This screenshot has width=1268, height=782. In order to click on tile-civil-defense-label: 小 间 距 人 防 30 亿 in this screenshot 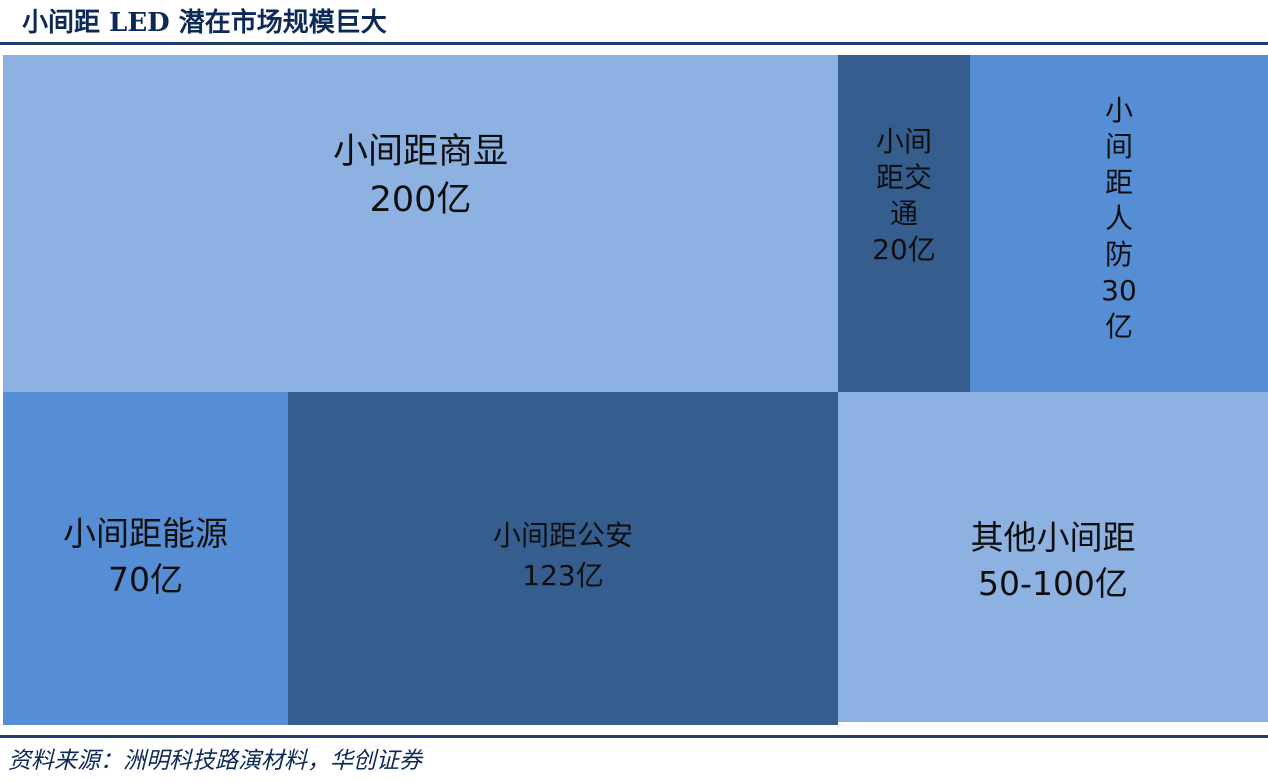, I will do `click(1119, 219)`.